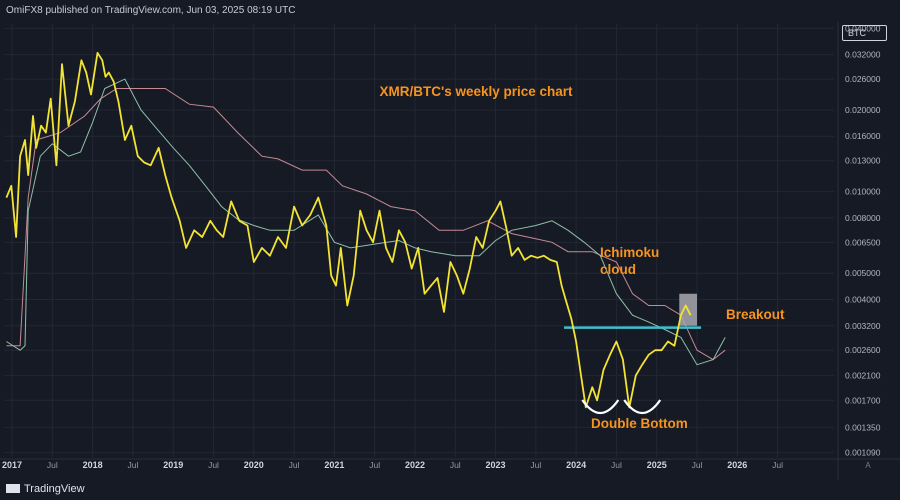 This screenshot has height=500, width=900. What do you see at coordinates (863, 28) in the screenshot?
I see `y-tick-label: 0.040000` at bounding box center [863, 28].